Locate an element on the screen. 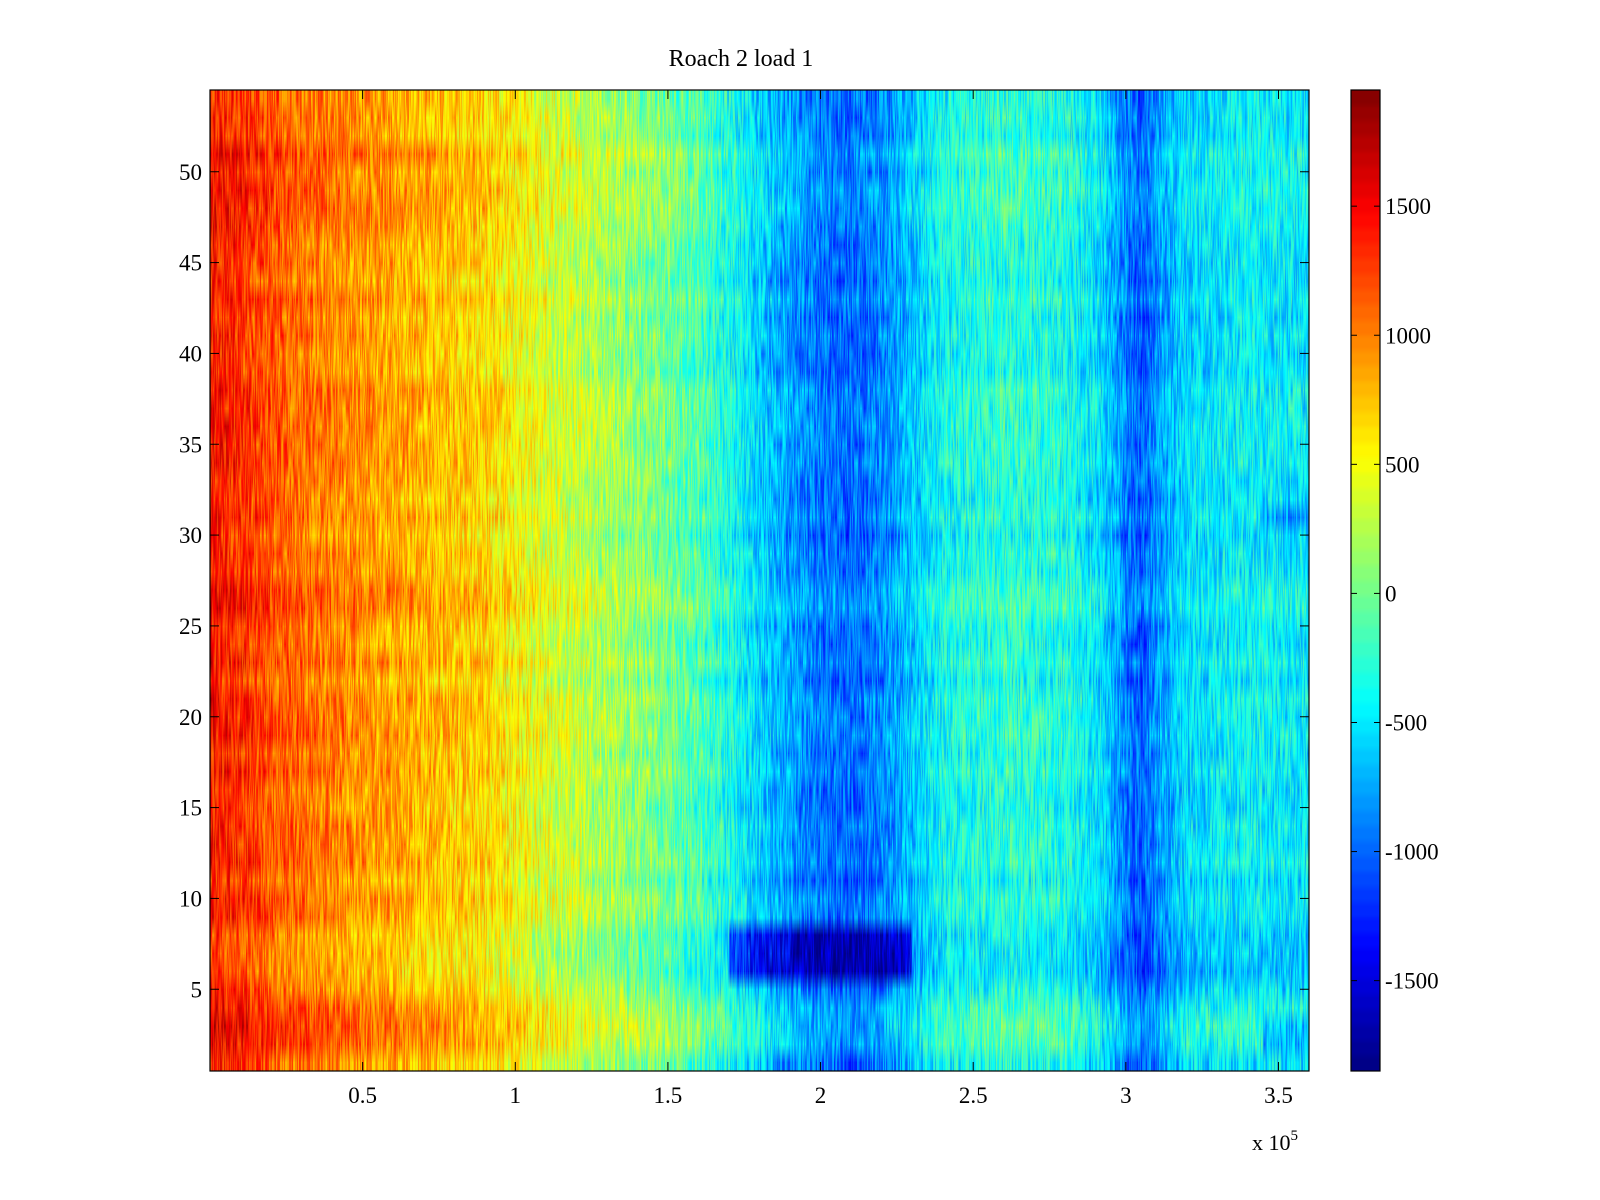  y-tick-label: 45 is located at coordinates (190, 263).